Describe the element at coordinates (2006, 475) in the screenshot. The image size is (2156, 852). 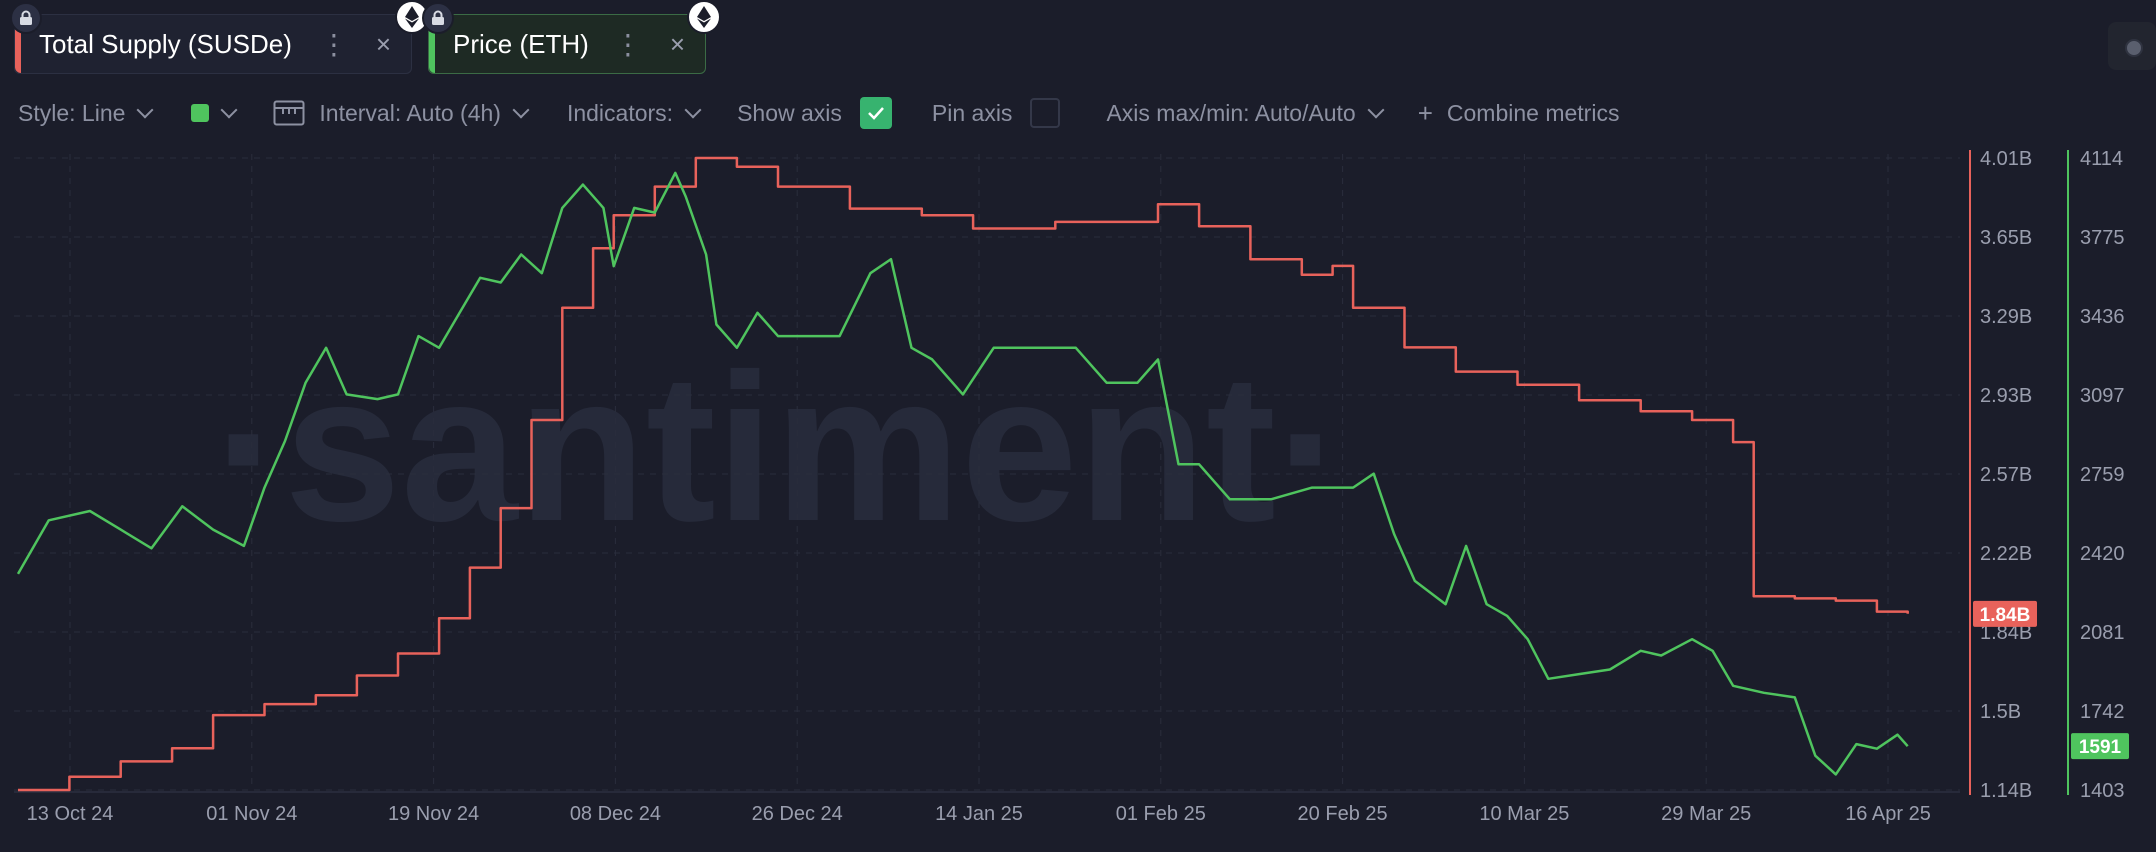
I see `y-left-tick-label: 2.57B` at that location.